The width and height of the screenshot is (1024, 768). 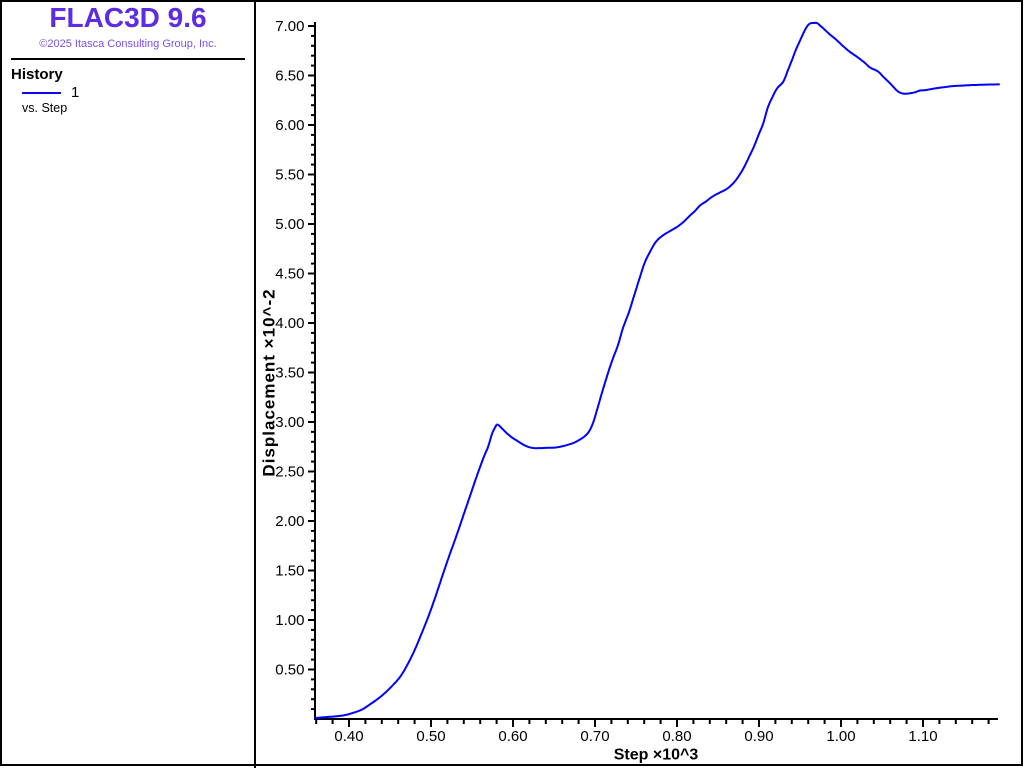 I want to click on svg-text: 4.00, so click(x=289, y=323).